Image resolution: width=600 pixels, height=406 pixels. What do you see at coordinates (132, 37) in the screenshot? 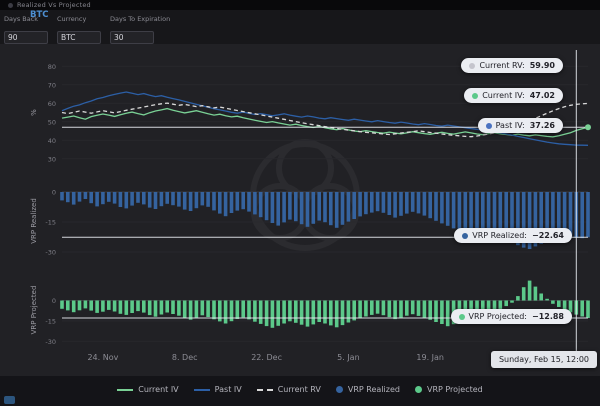
I see `days-to-expiration-input` at bounding box center [132, 37].